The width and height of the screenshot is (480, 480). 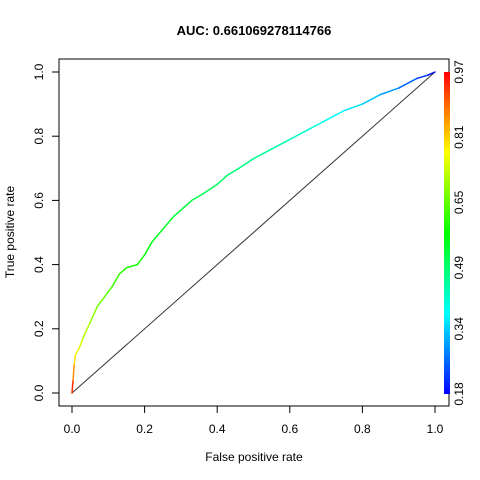 What do you see at coordinates (39, 200) in the screenshot?
I see `y-tick-label: 0.6` at bounding box center [39, 200].